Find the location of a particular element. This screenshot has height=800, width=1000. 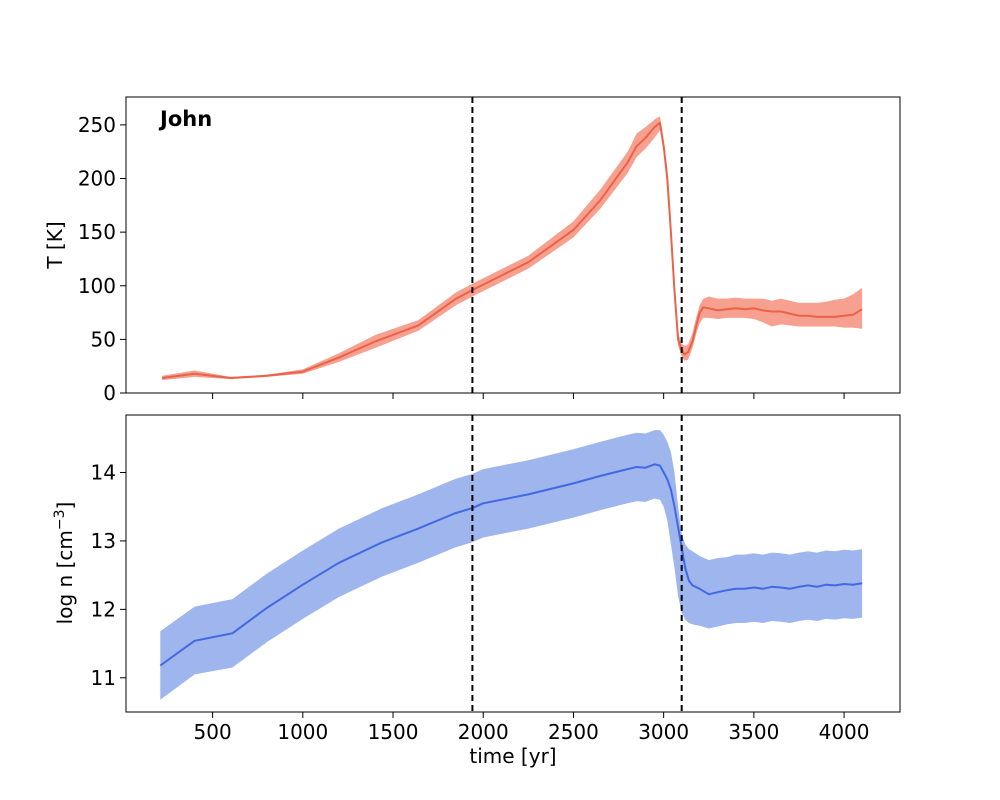

y-tick-label: 100 is located at coordinates (97, 286).